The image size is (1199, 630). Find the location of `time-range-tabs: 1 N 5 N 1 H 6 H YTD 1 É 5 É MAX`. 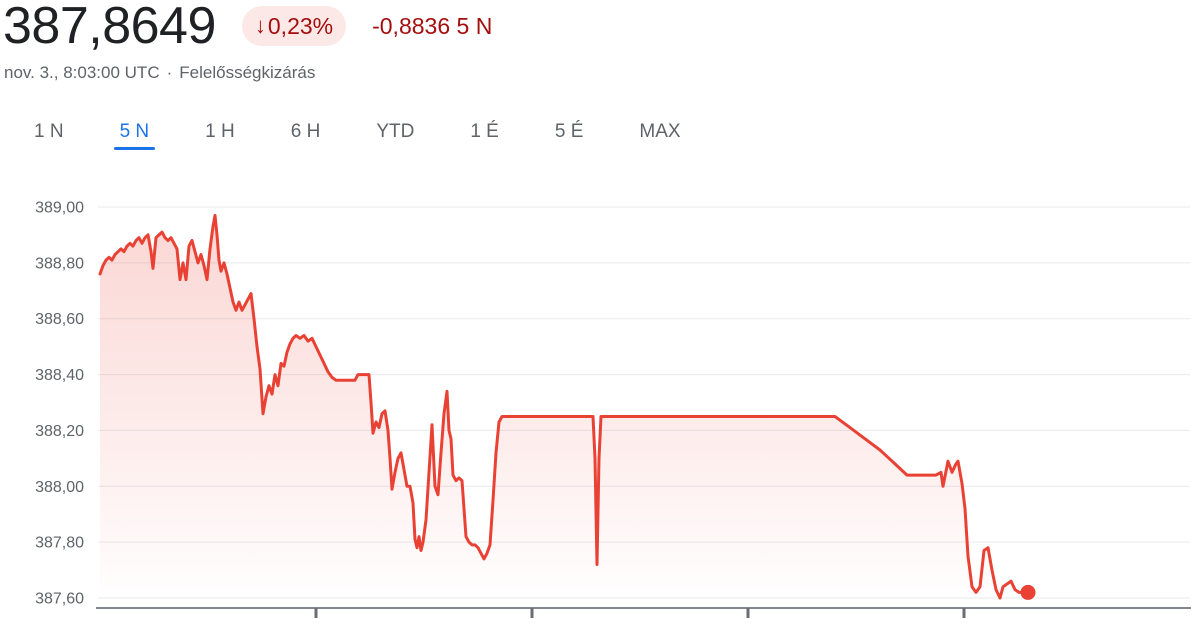

time-range-tabs: 1 N 5 N 1 H 6 H YTD 1 É 5 É MAX is located at coordinates (357, 131).